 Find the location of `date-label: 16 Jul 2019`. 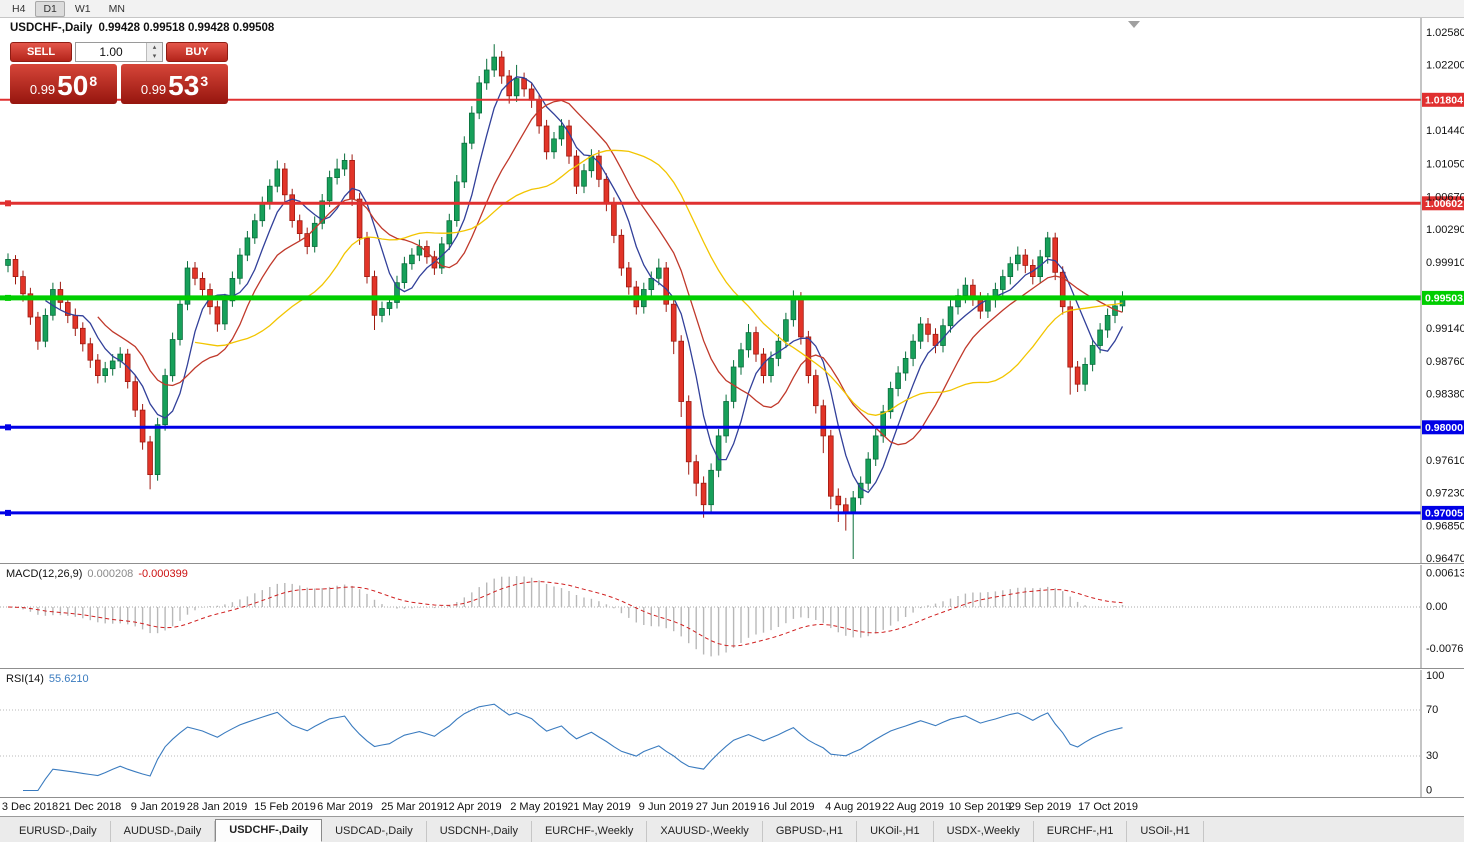

date-label: 16 Jul 2019 is located at coordinates (786, 807).